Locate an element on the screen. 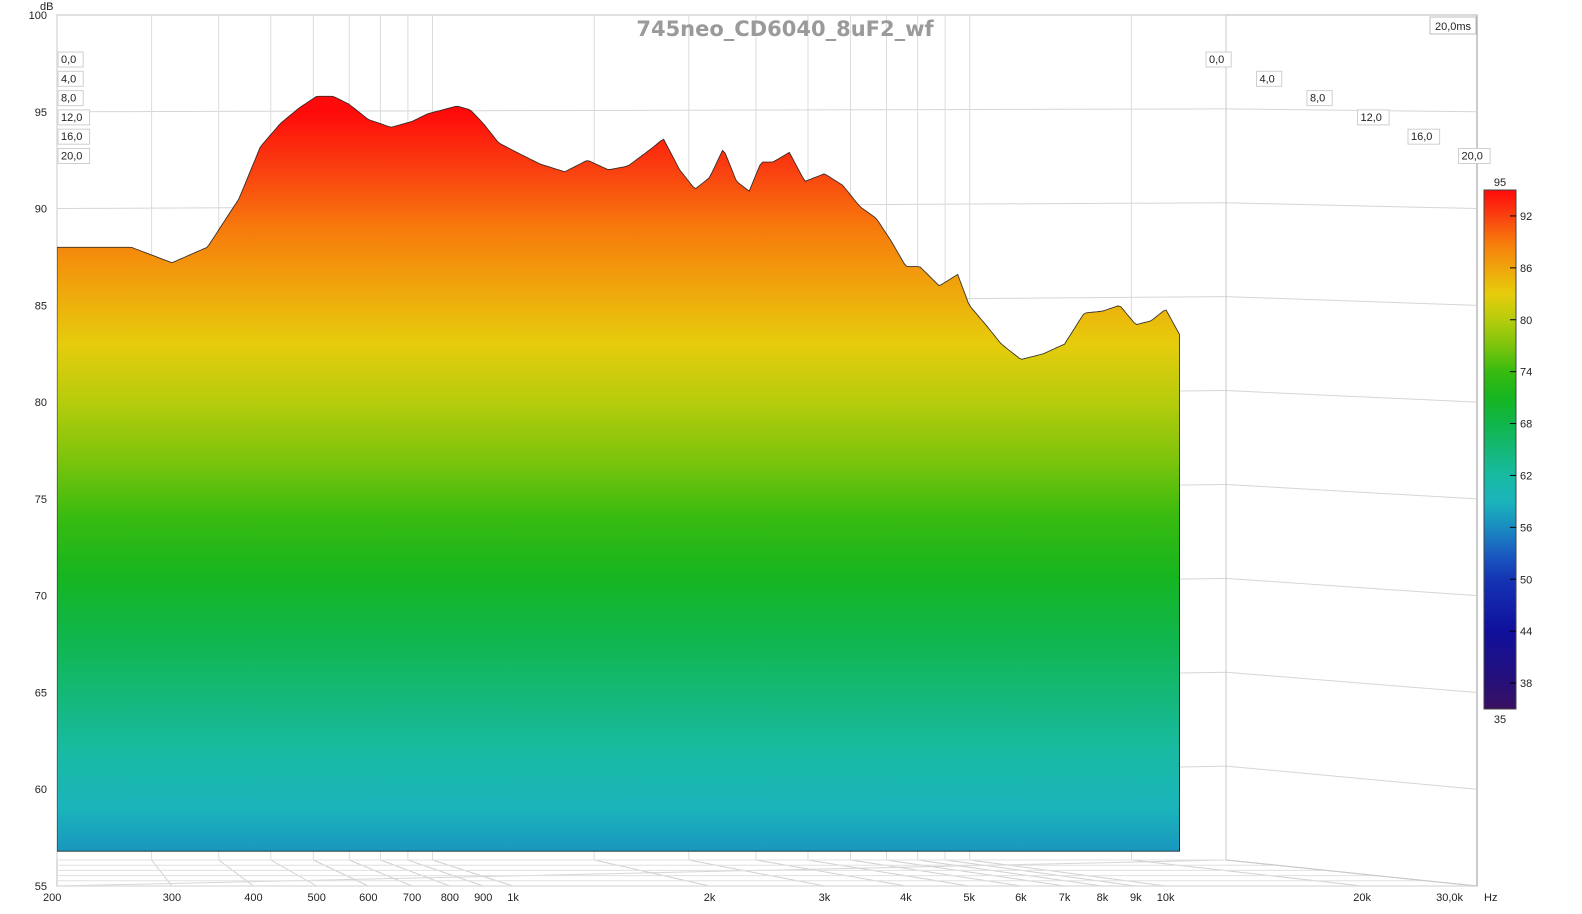 The width and height of the screenshot is (1582, 914). colorbar-tick-label: 38 is located at coordinates (1526, 684).